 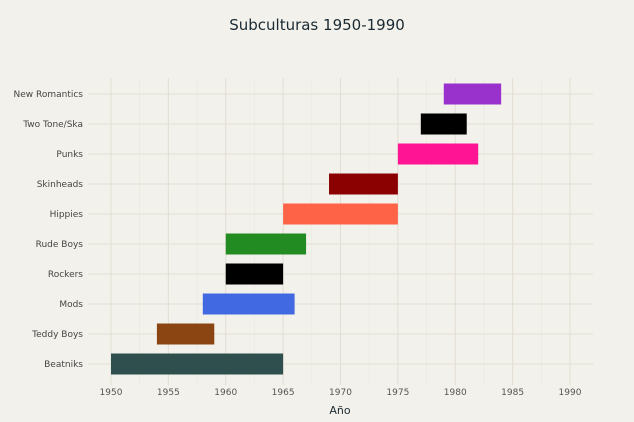 I want to click on y-tick-label: Teddy Boys, so click(x=57, y=335).